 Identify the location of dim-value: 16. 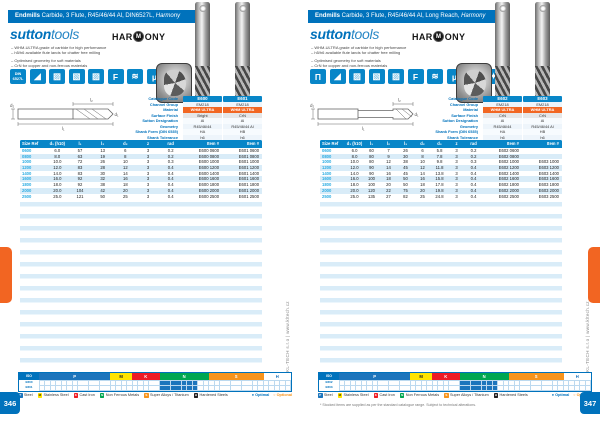
(422, 179).